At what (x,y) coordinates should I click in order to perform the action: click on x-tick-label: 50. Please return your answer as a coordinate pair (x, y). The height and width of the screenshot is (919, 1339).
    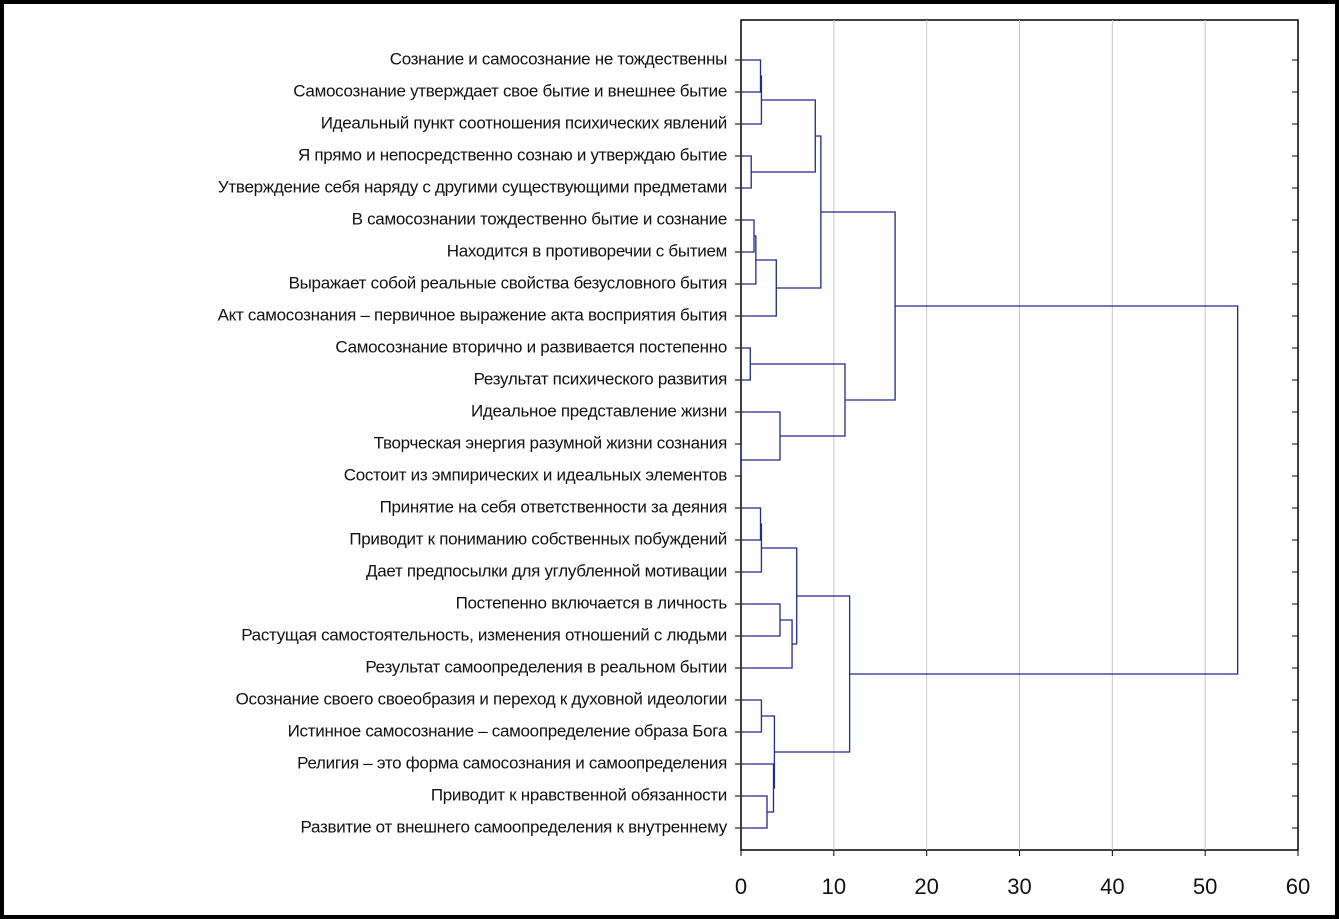
    Looking at the image, I should click on (1205, 886).